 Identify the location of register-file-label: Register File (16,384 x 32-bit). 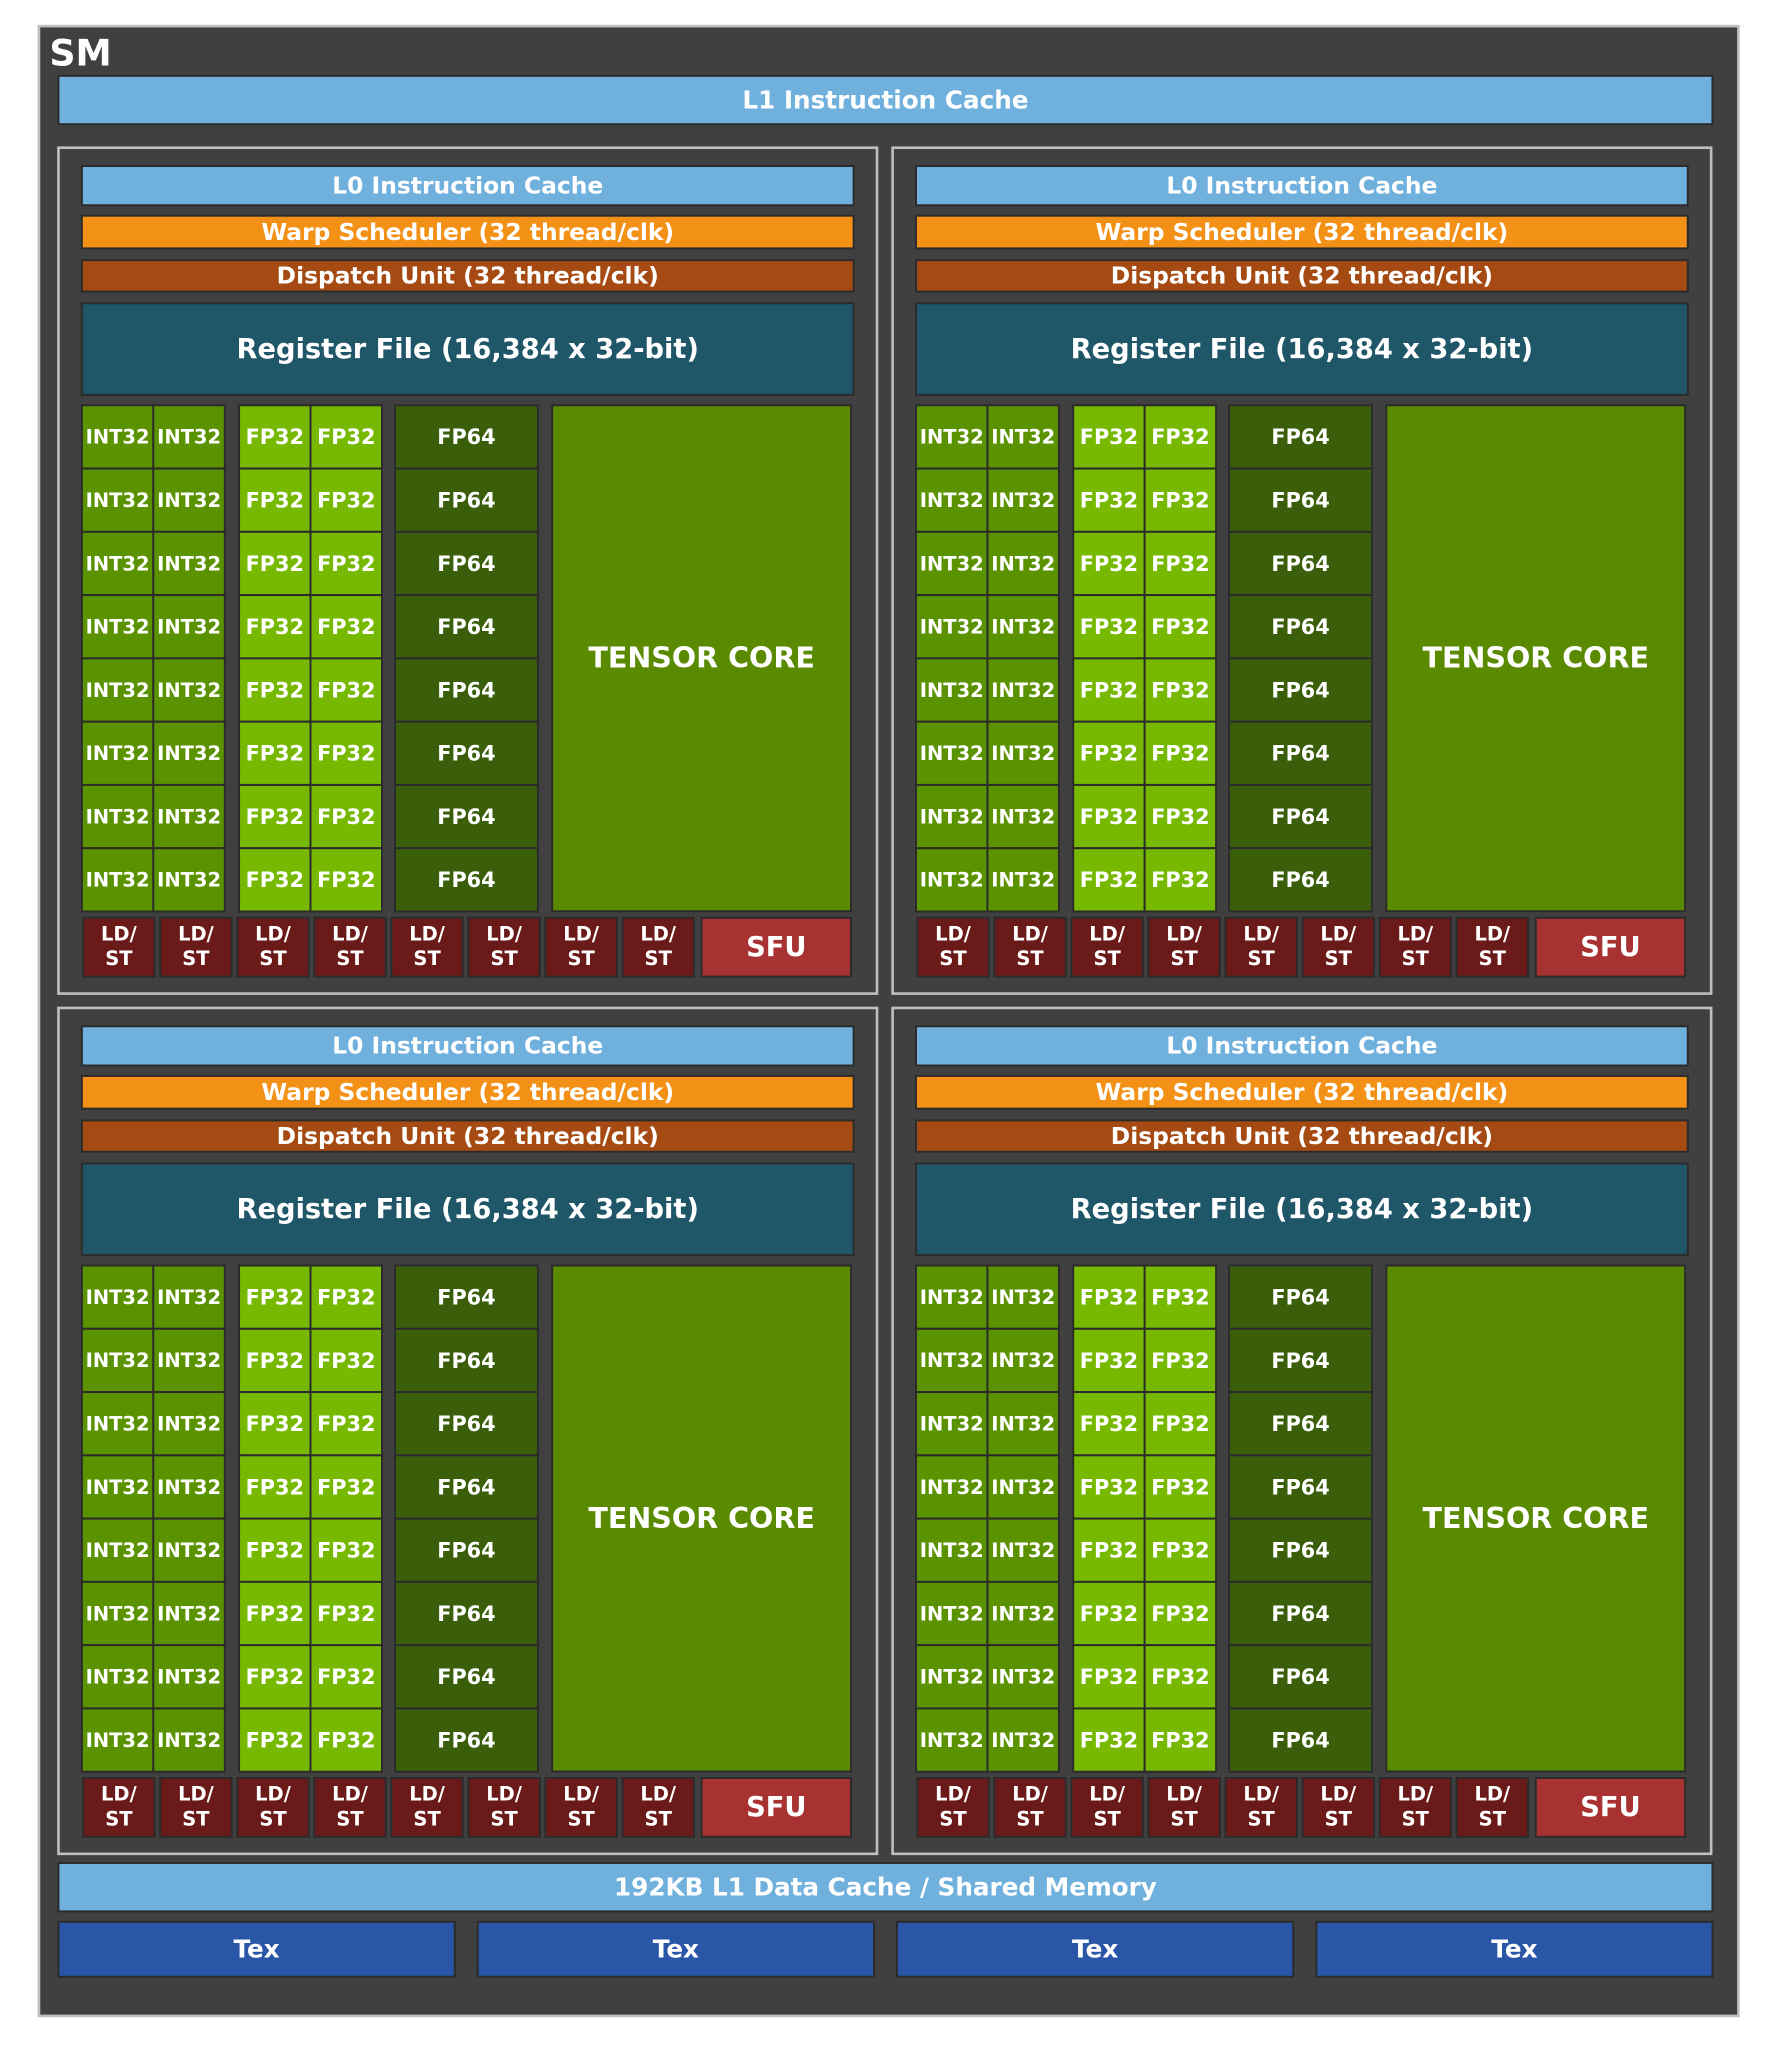
(468, 349).